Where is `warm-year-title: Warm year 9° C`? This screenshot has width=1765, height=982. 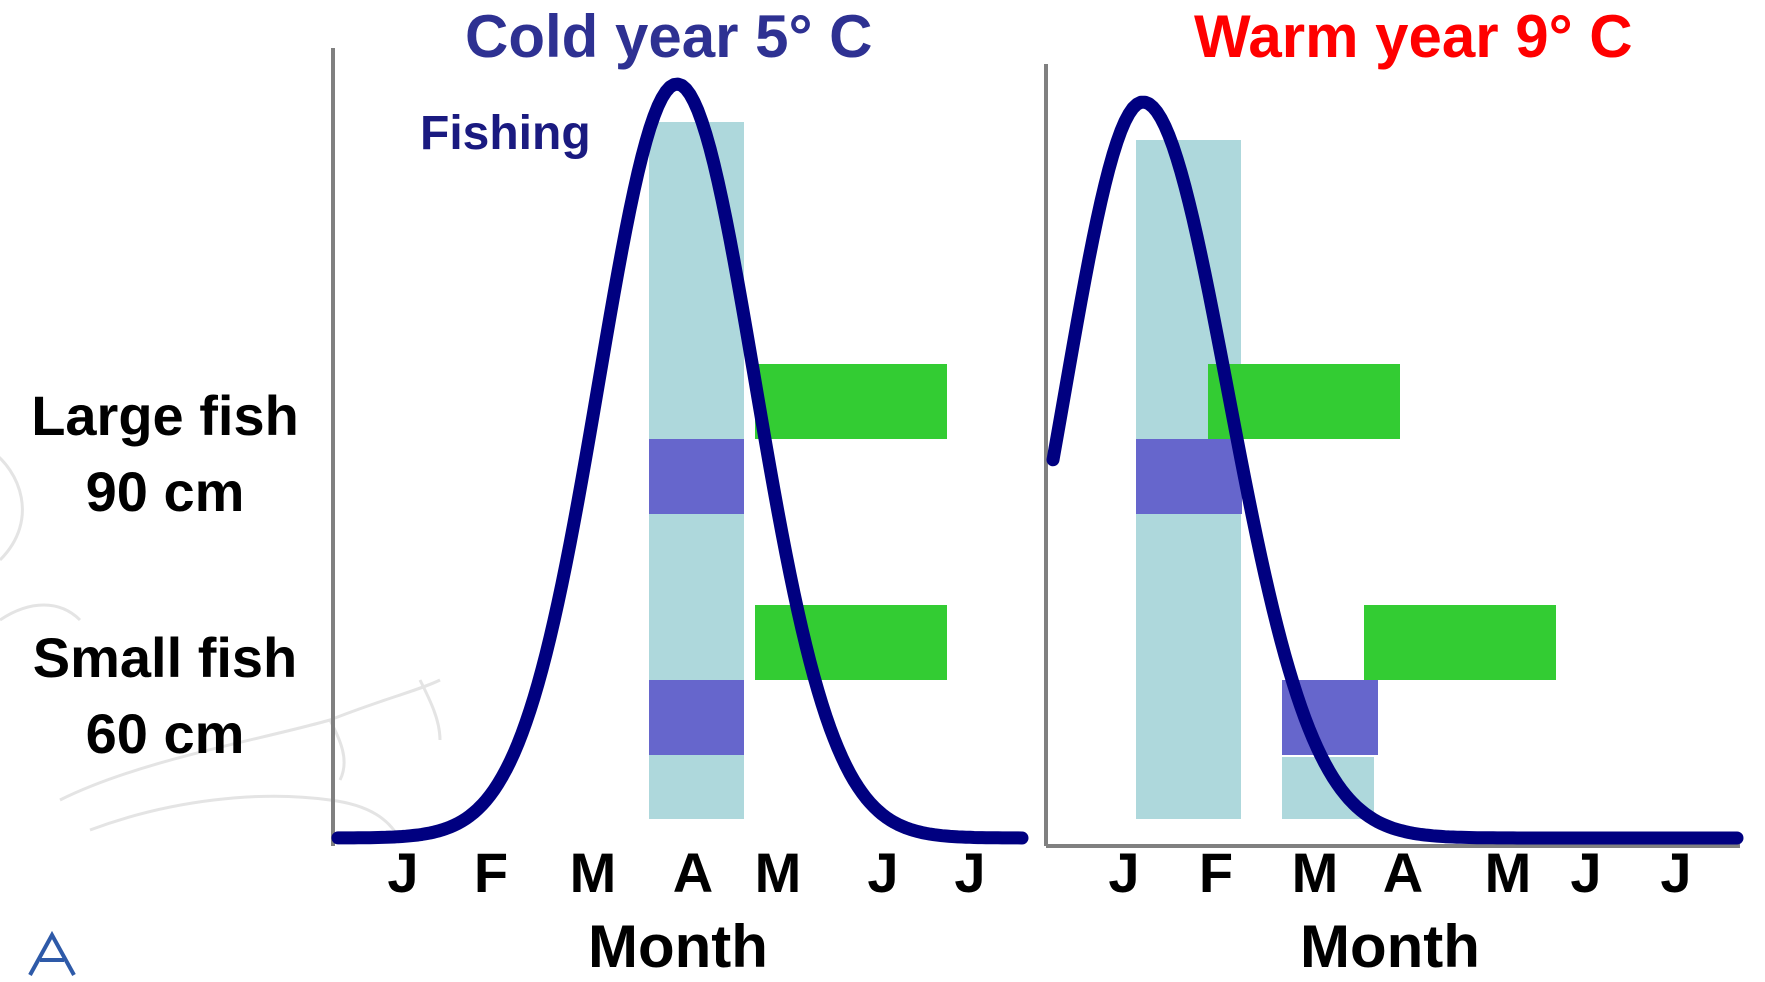
warm-year-title: Warm year 9° C is located at coordinates (1413, 36).